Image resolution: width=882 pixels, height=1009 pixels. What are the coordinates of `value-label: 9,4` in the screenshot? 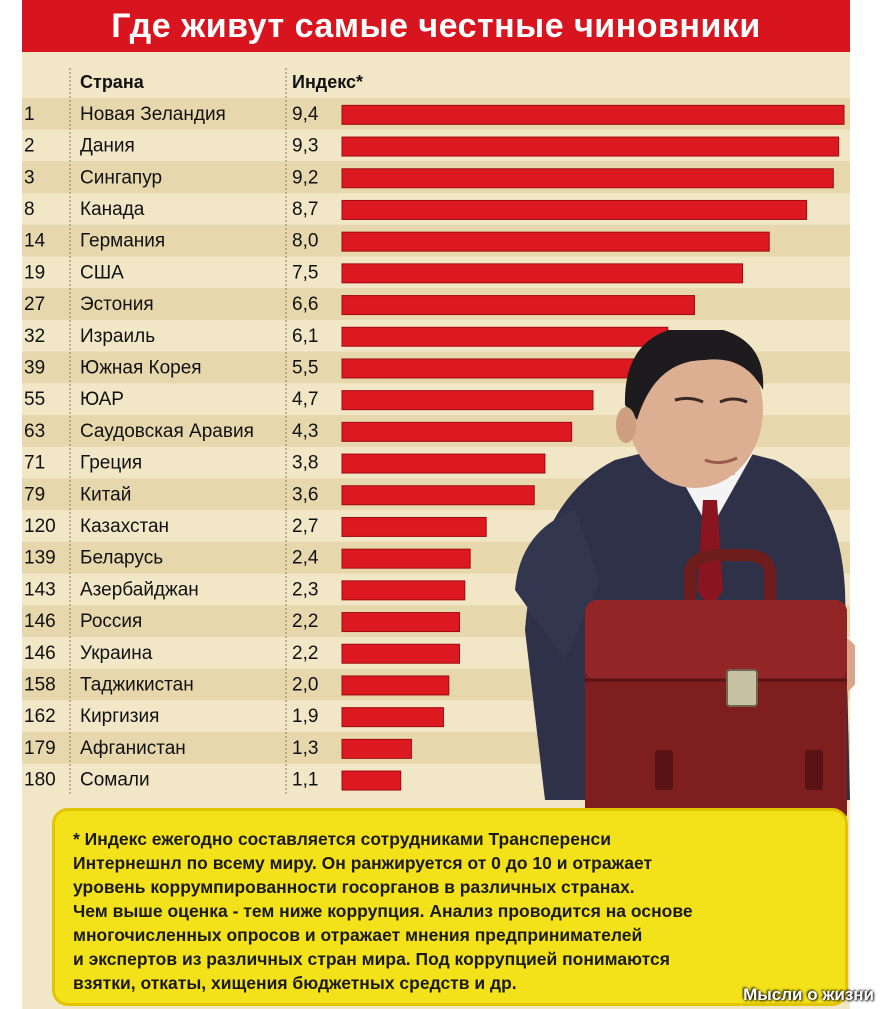 It's located at (305, 114).